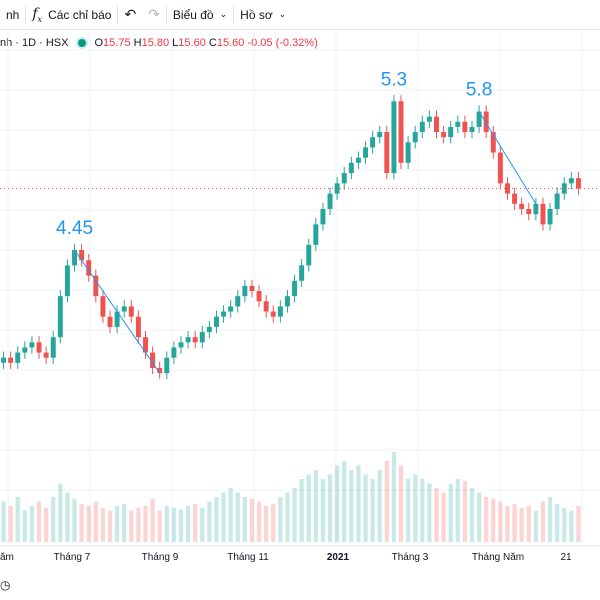  What do you see at coordinates (282, 43) in the screenshot?
I see `change-value: -0.05 (-0.32%)` at bounding box center [282, 43].